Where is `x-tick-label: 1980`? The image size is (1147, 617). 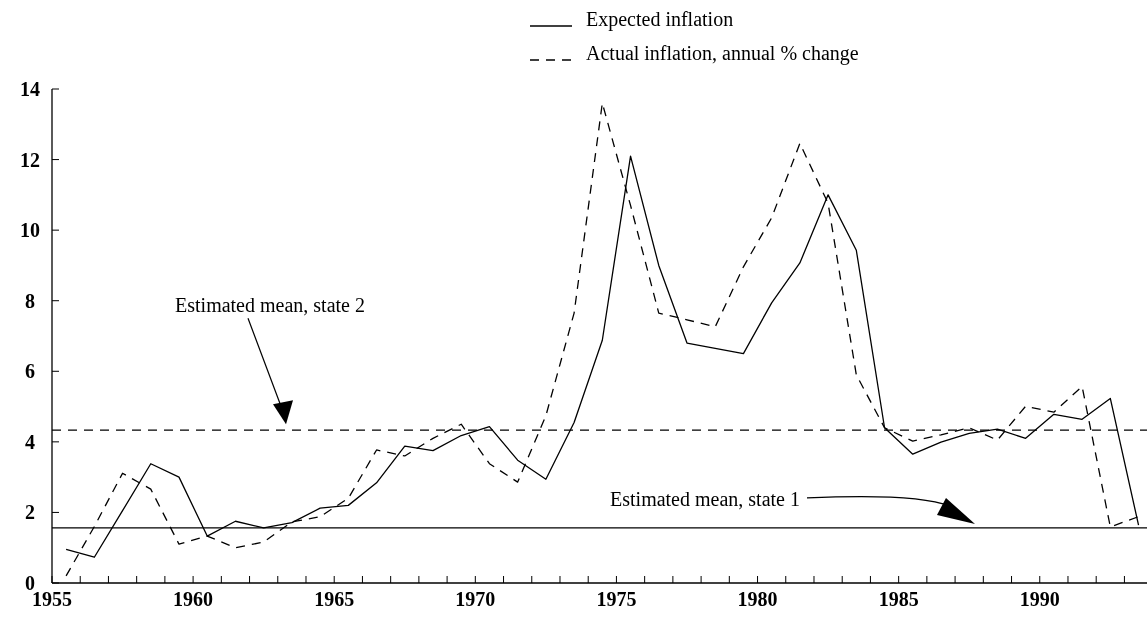 x-tick-label: 1980 is located at coordinates (757, 599).